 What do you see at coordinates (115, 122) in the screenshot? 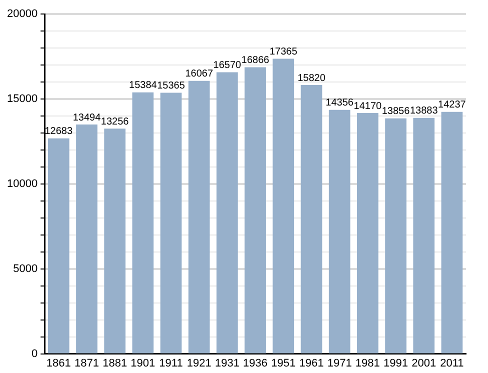
I see `data-label: 13256` at bounding box center [115, 122].